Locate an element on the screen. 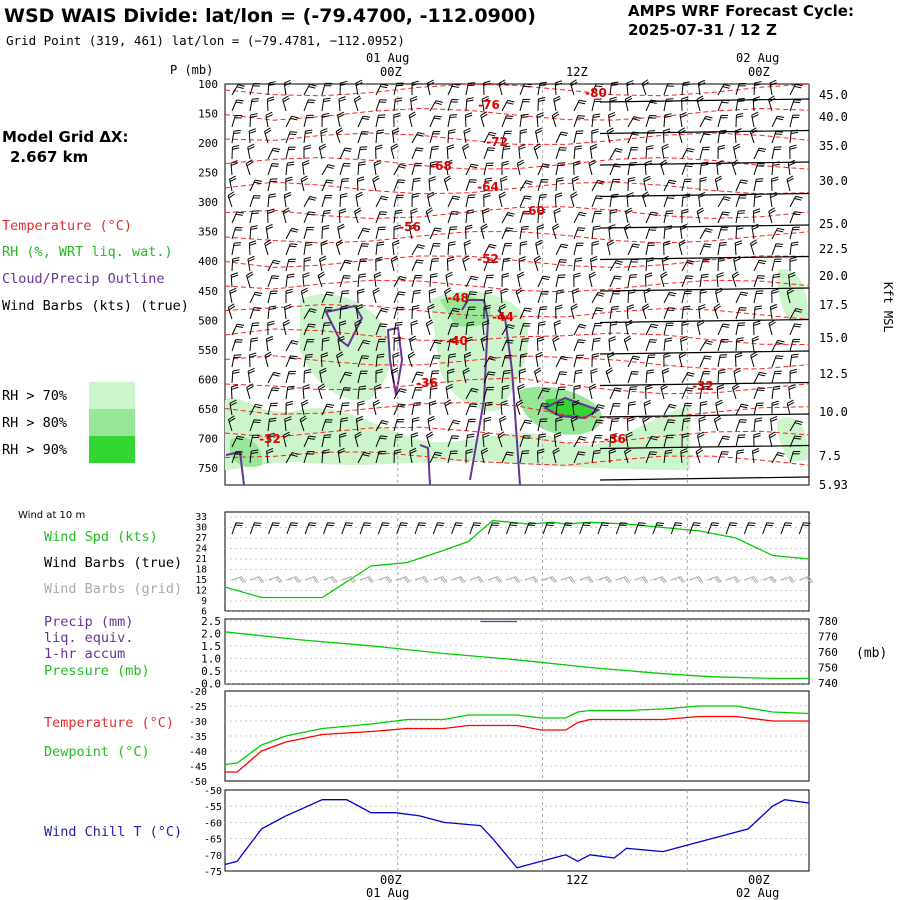 The height and width of the screenshot is (900, 900). temperature-label: -44 is located at coordinates (503, 317).